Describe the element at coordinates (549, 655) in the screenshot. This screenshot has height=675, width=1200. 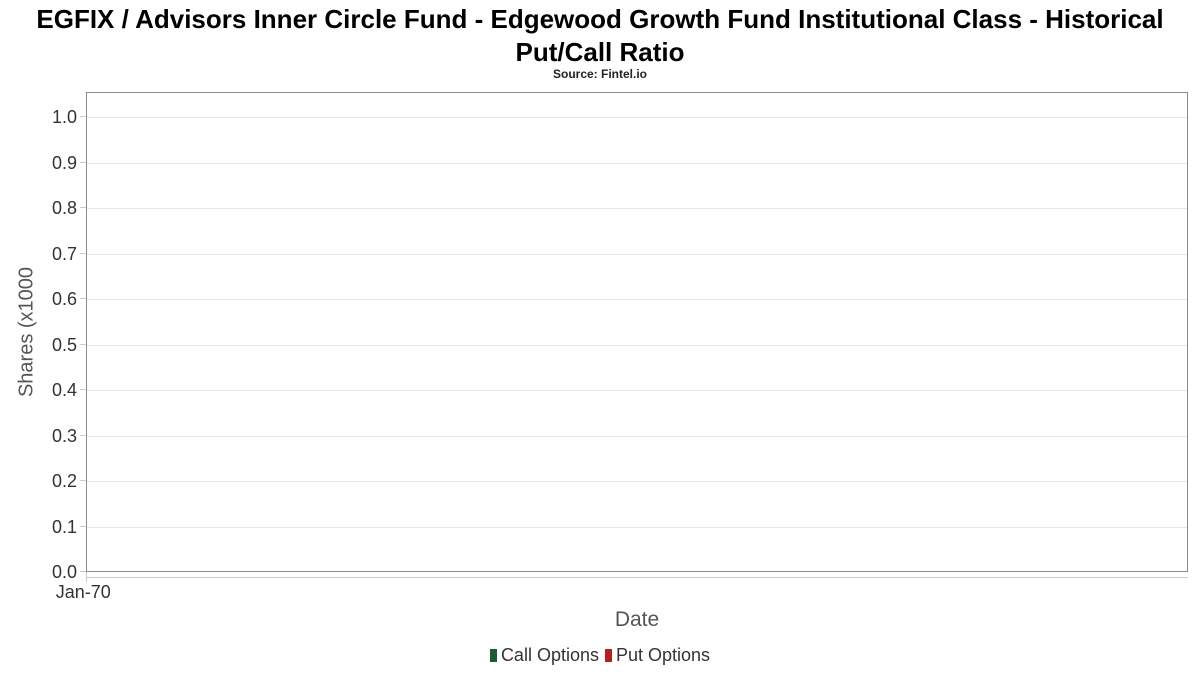
I see `legend-label: Call Options` at that location.